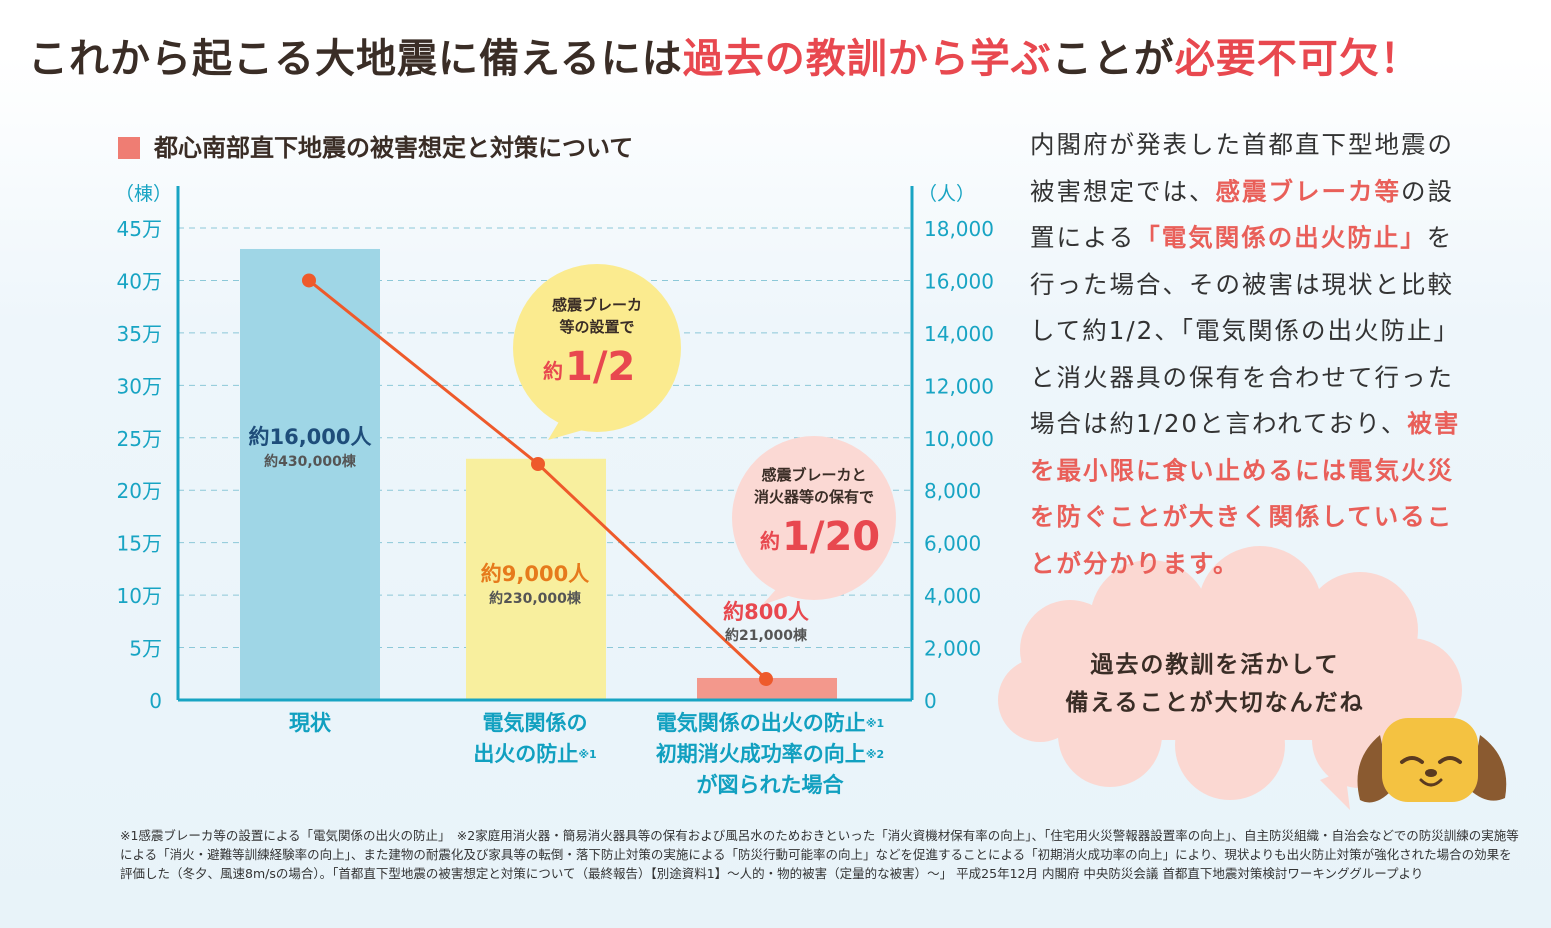  What do you see at coordinates (139, 281) in the screenshot?
I see `left-tick-label: 40万` at bounding box center [139, 281].